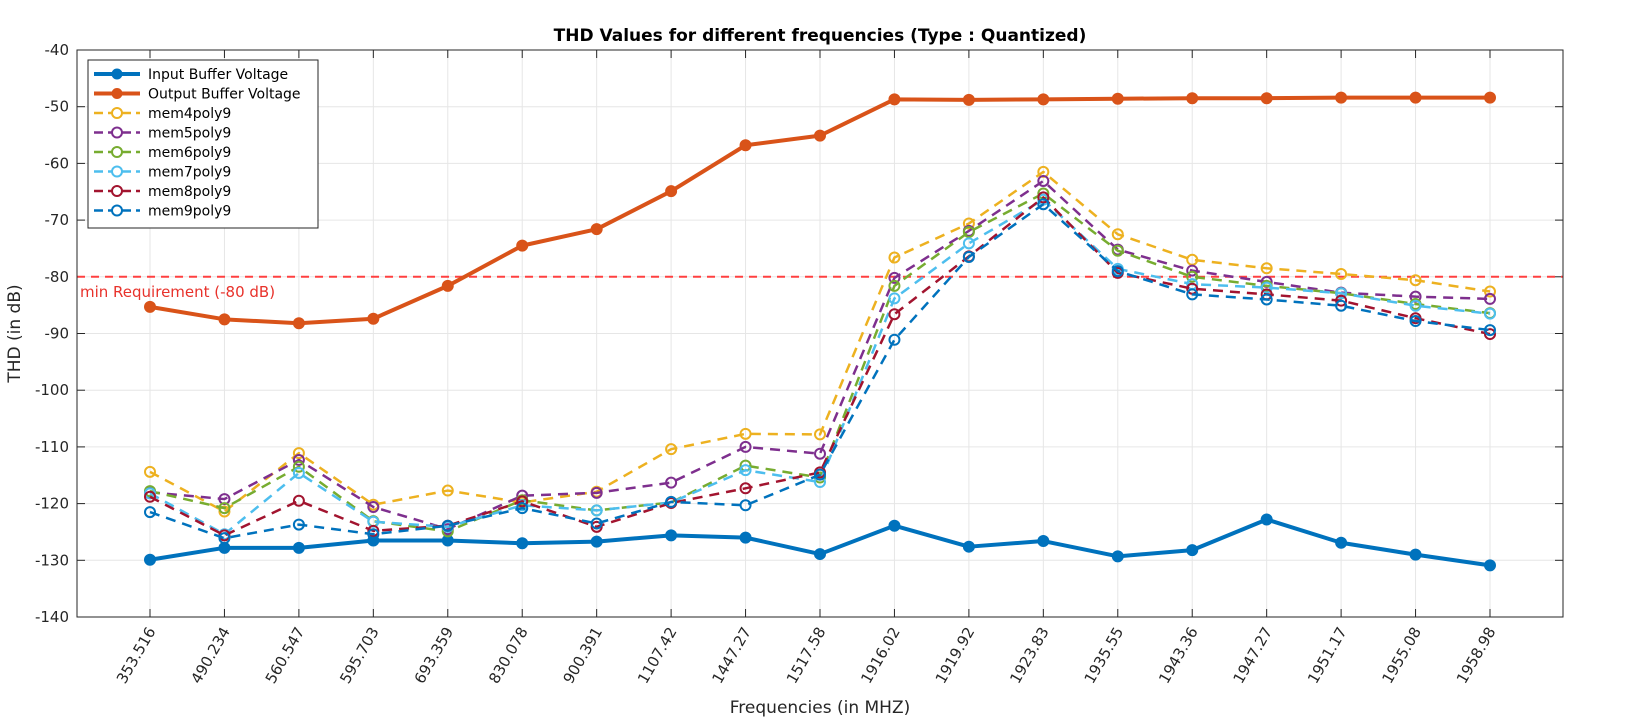 The height and width of the screenshot is (719, 1630). What do you see at coordinates (1178, 655) in the screenshot?
I see `x-tick-label: 1943.36` at bounding box center [1178, 655].